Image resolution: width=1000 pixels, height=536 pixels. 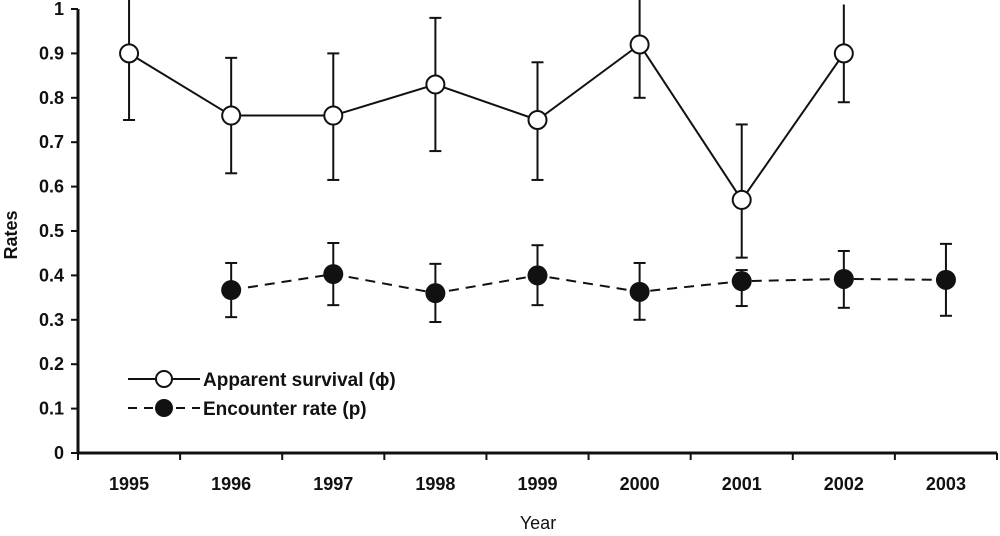 I want to click on y-tick-label: 0.6, so click(x=51, y=187).